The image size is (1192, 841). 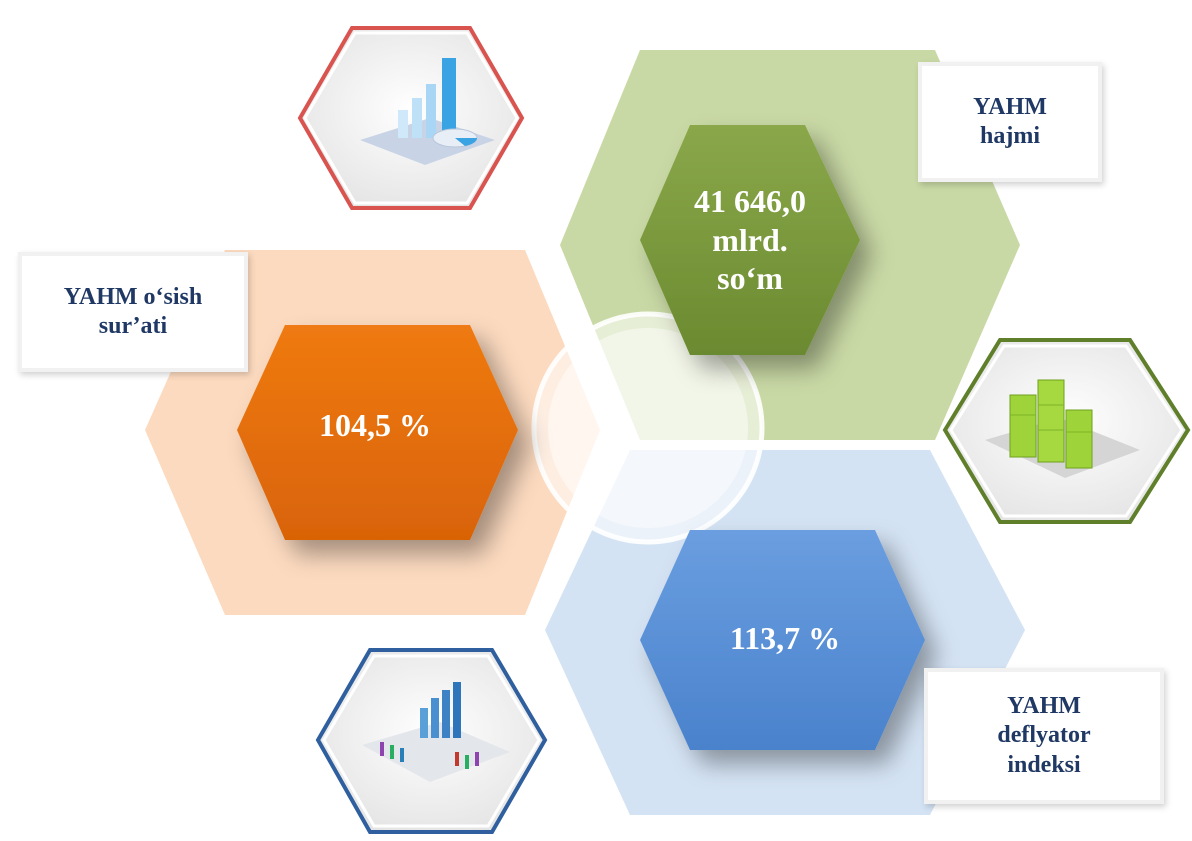 I want to click on gdp-deflator-hexagon, so click(x=782, y=640).